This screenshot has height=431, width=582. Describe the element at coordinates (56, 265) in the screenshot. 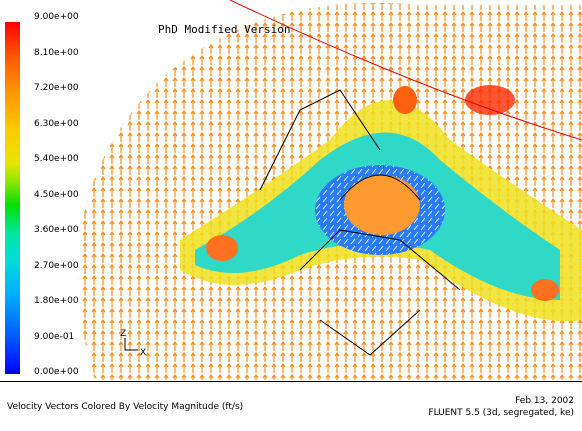

I see `colorbar-label: 2.70e+00` at that location.